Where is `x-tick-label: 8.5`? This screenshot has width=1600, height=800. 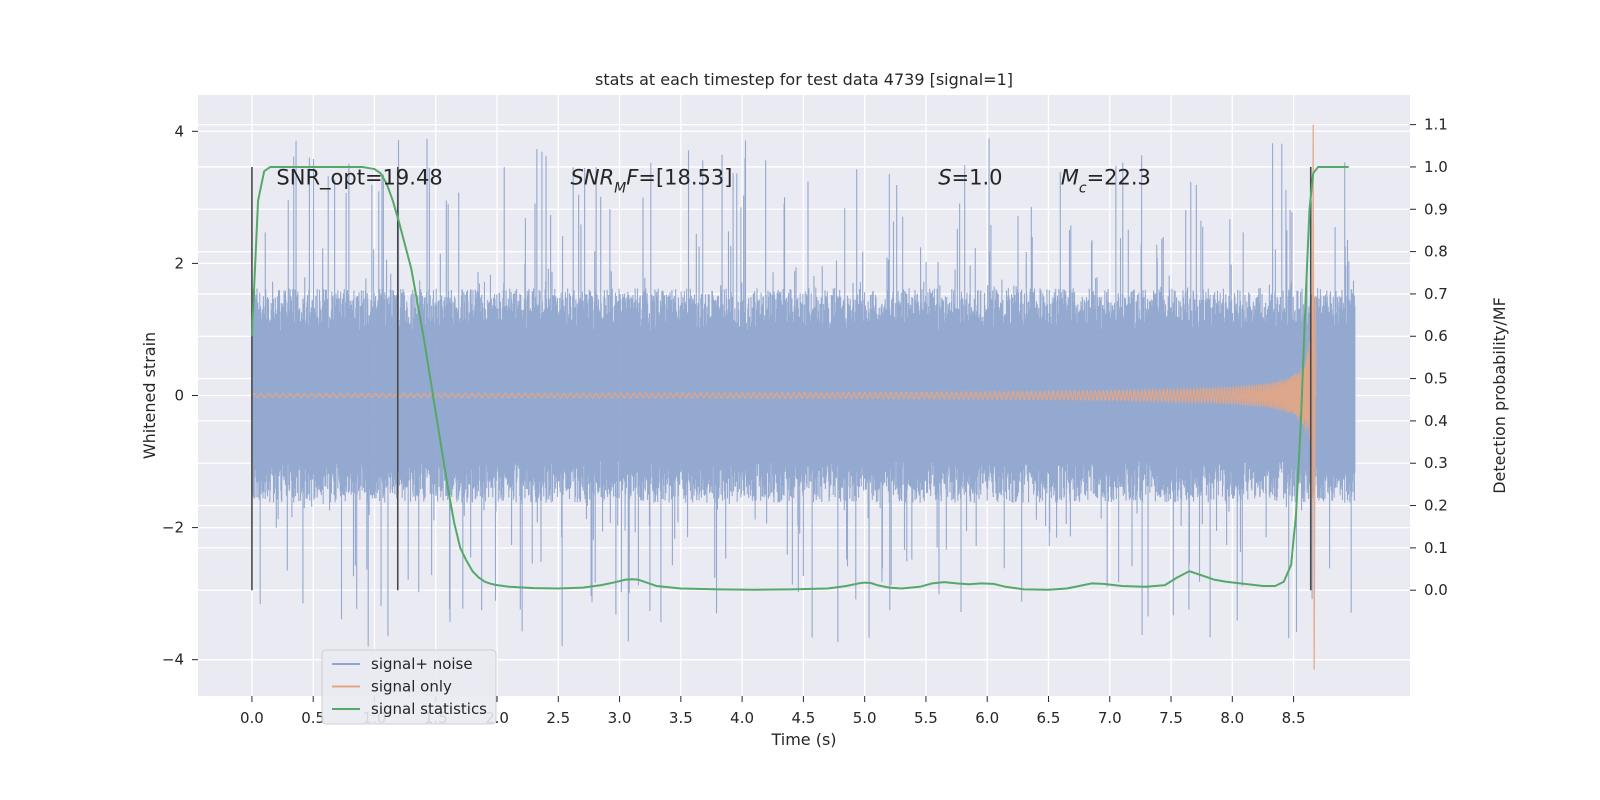 x-tick-label: 8.5 is located at coordinates (1294, 718).